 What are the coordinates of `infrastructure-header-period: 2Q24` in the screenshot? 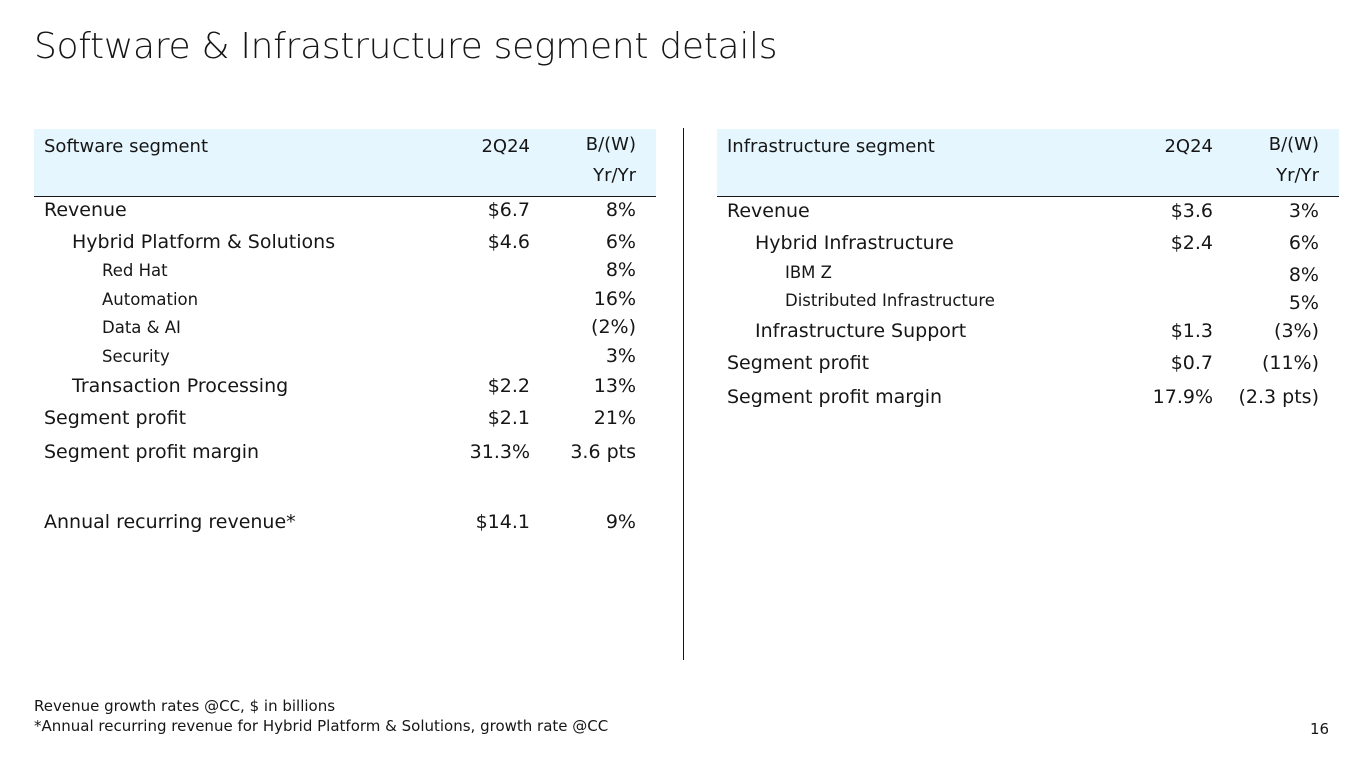 It's located at (1188, 146).